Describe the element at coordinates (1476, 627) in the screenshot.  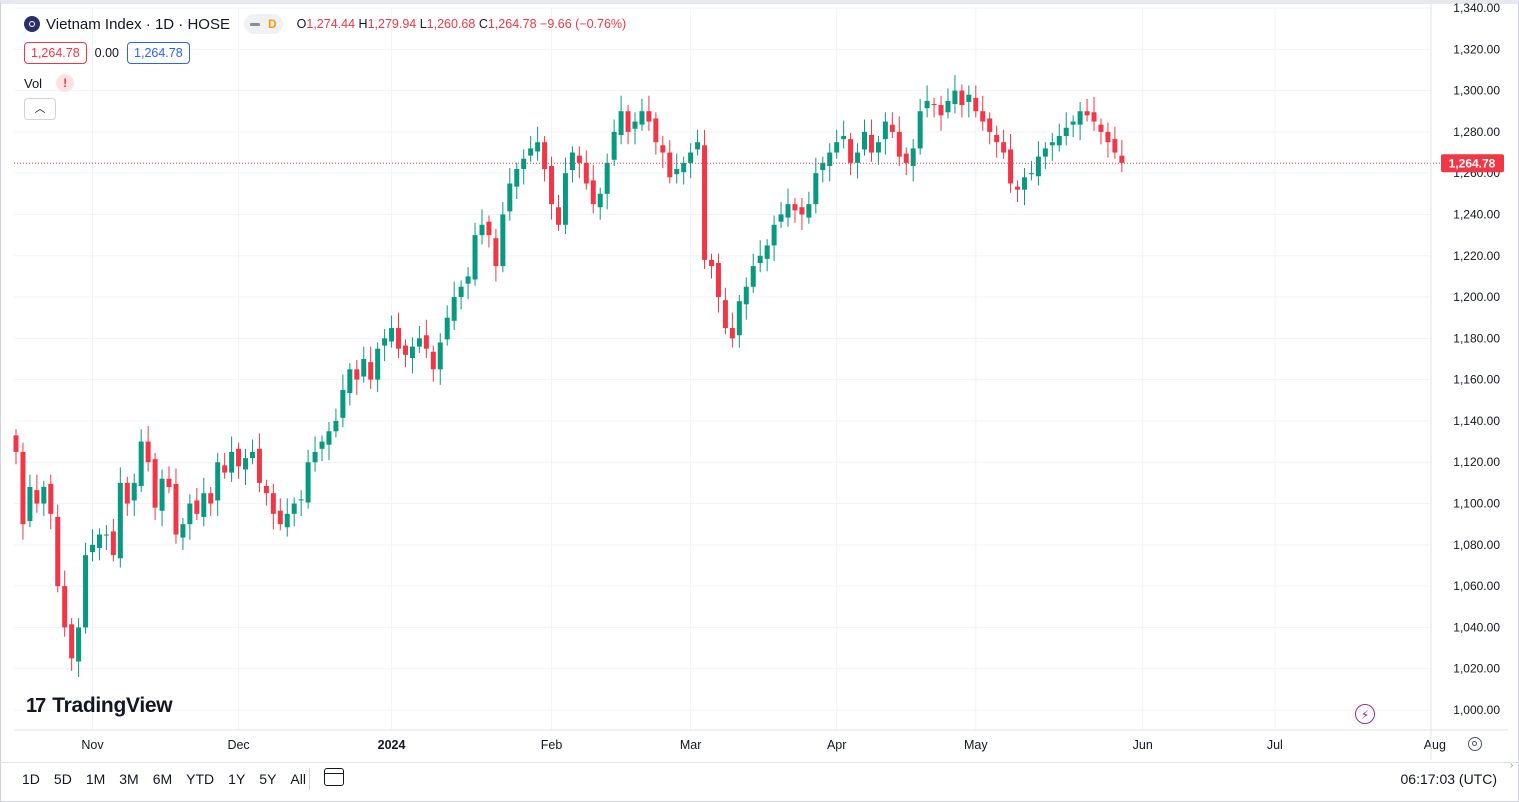
I see `y-tick-label: 1,040.00` at that location.